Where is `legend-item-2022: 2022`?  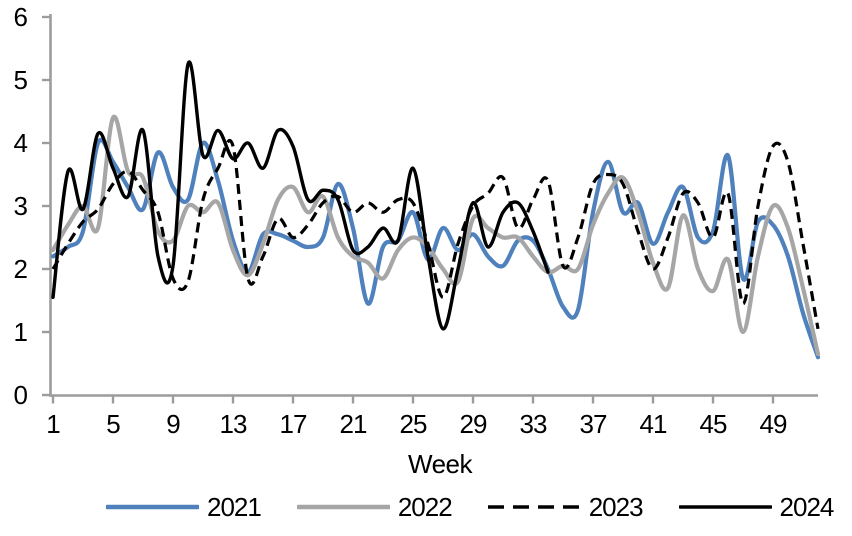
legend-item-2022: 2022 is located at coordinates (374, 507).